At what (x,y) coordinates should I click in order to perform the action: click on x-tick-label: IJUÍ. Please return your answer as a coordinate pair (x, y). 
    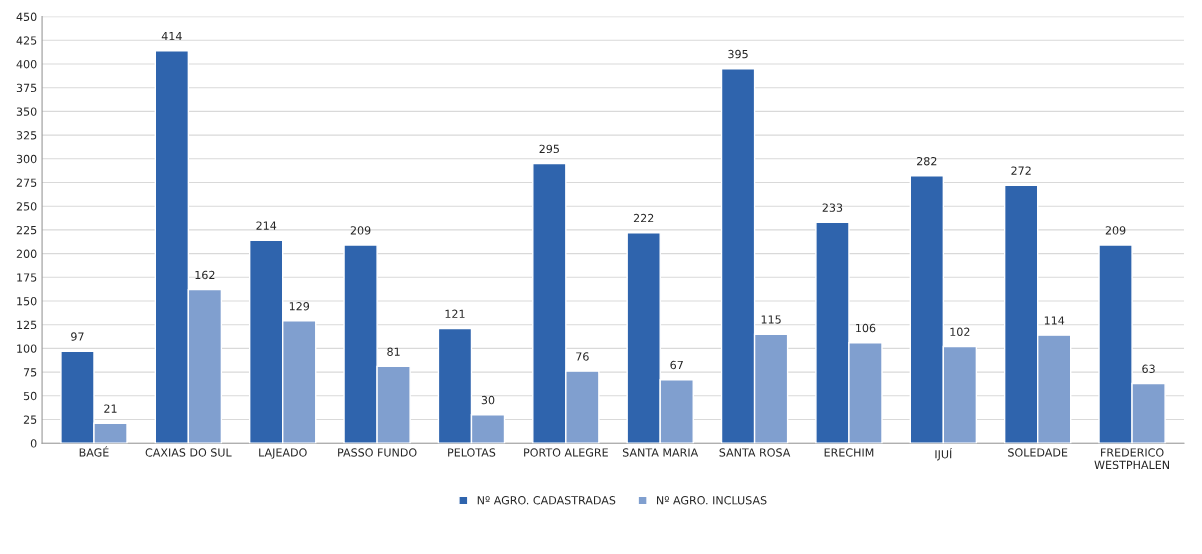
    Looking at the image, I should click on (943, 454).